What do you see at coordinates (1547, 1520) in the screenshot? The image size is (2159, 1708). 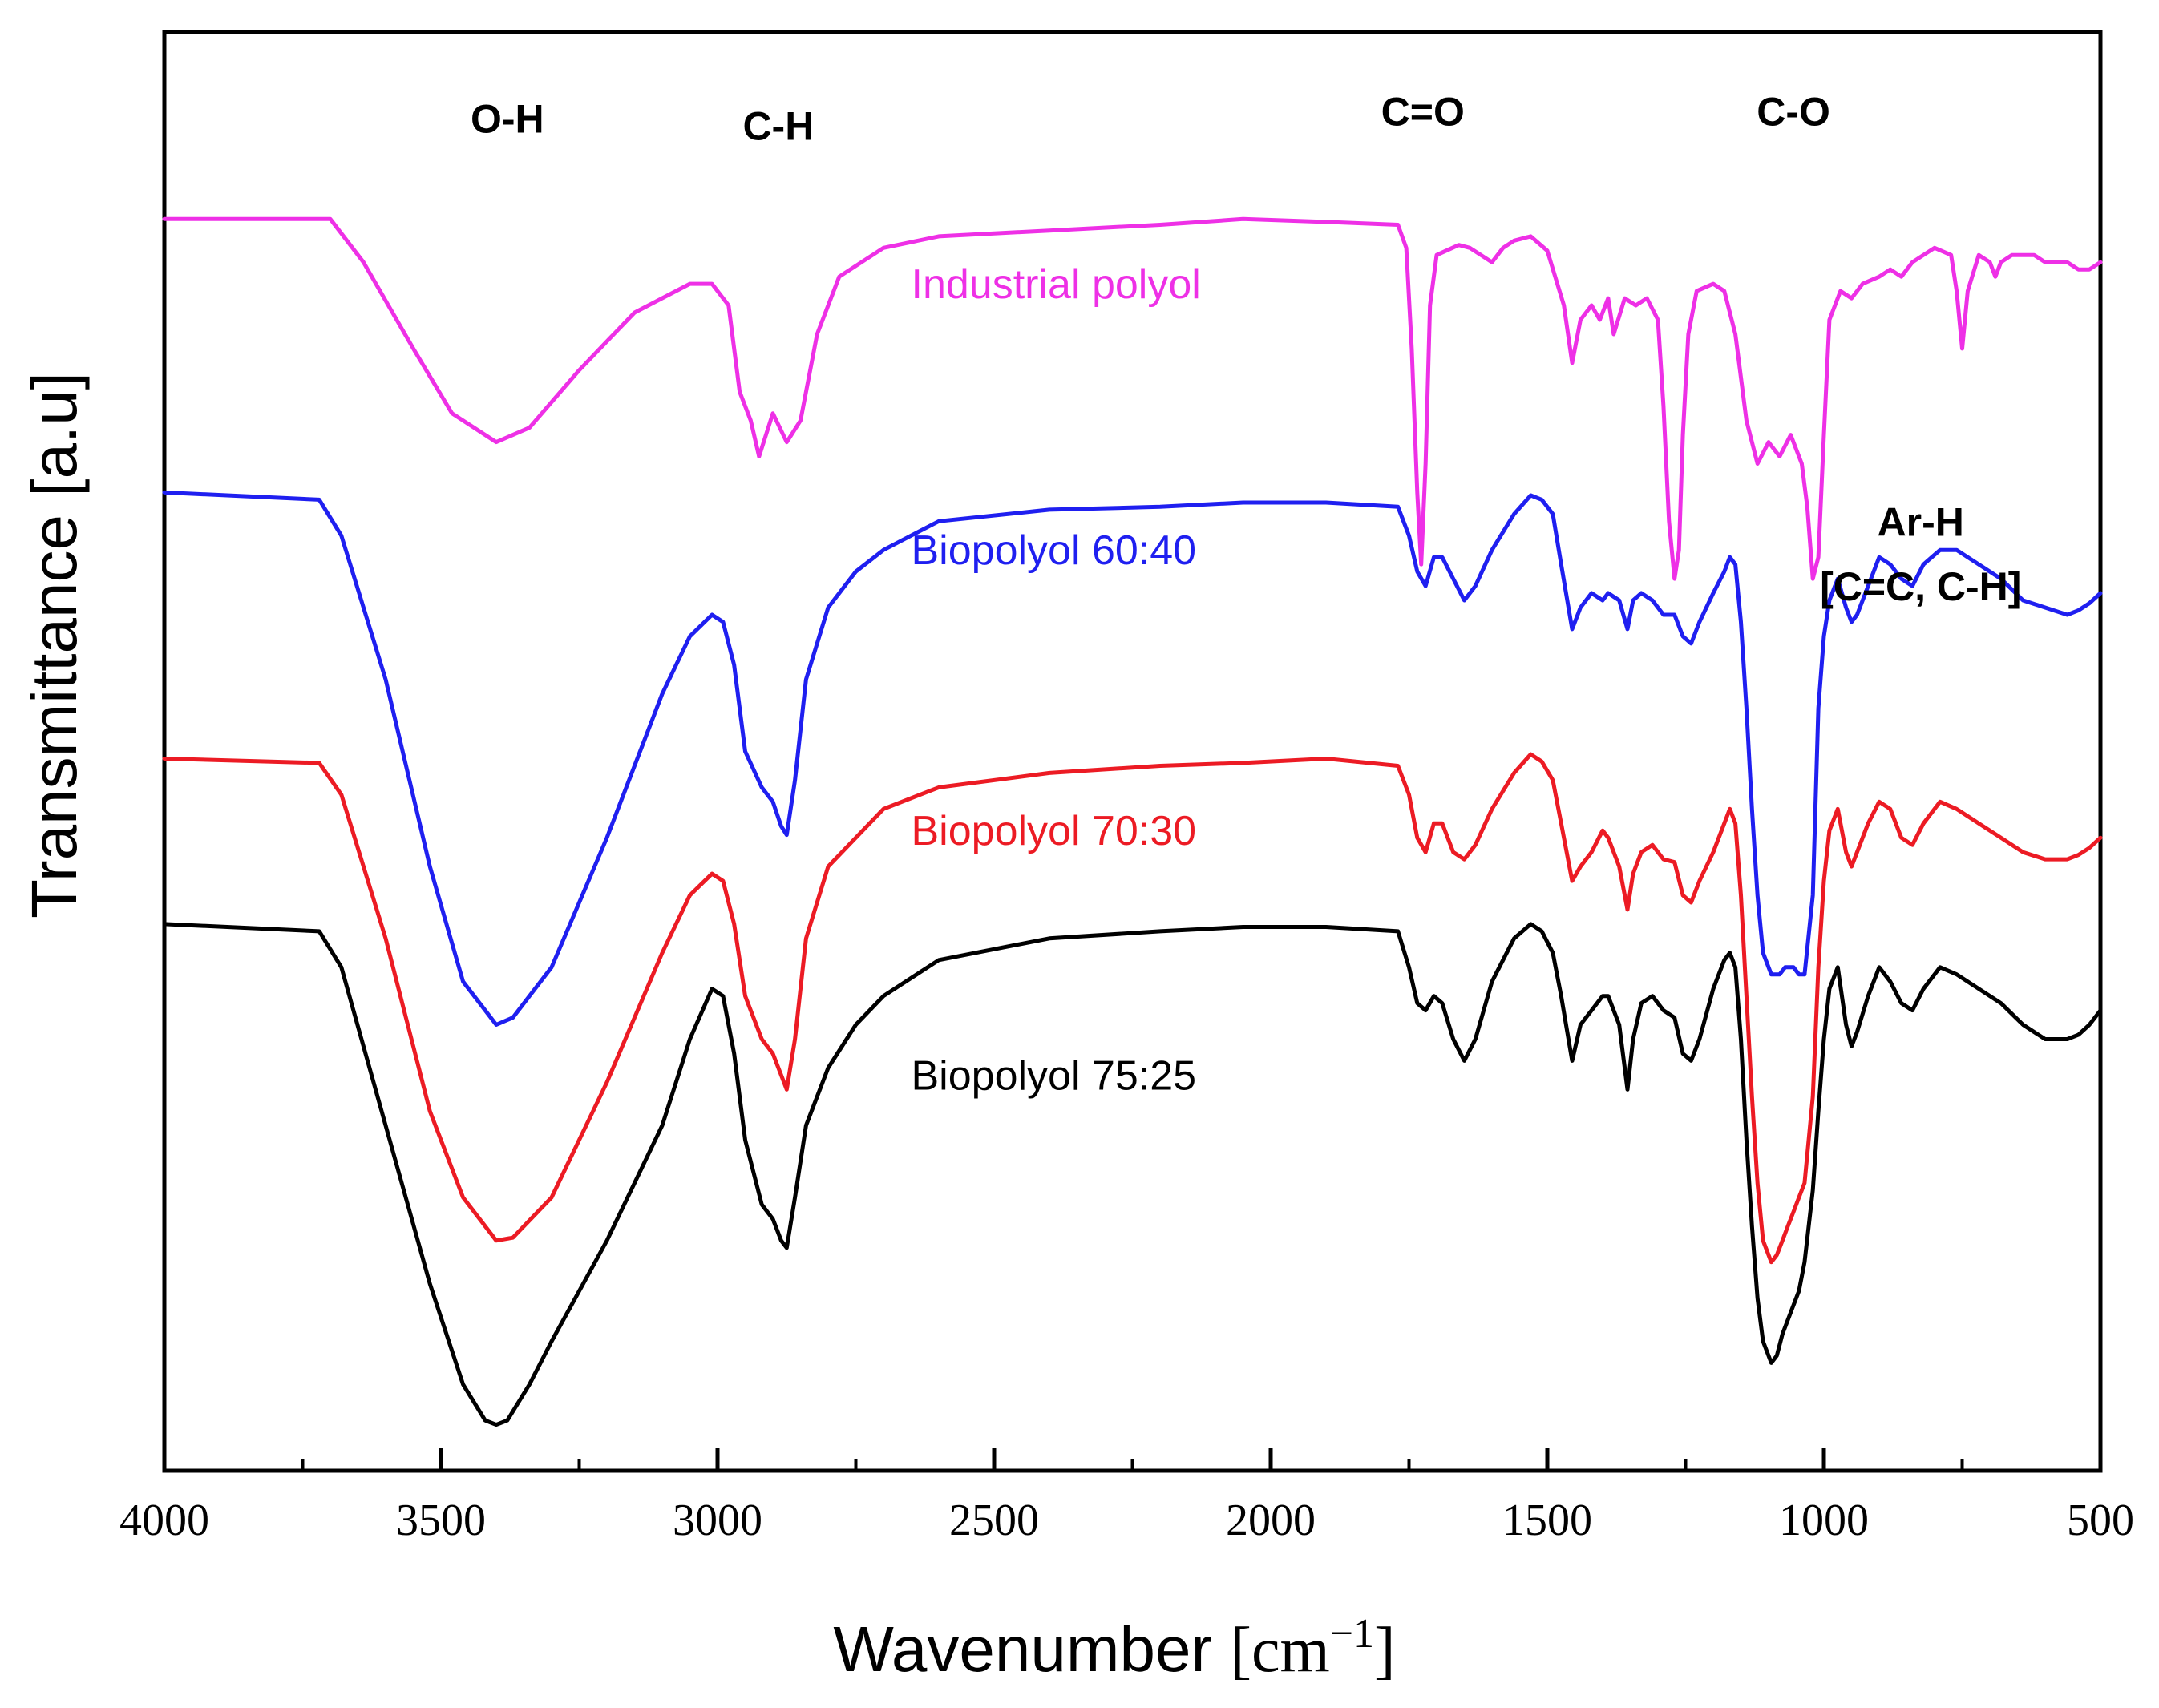 I see `x-tick-label: 1500` at bounding box center [1547, 1520].